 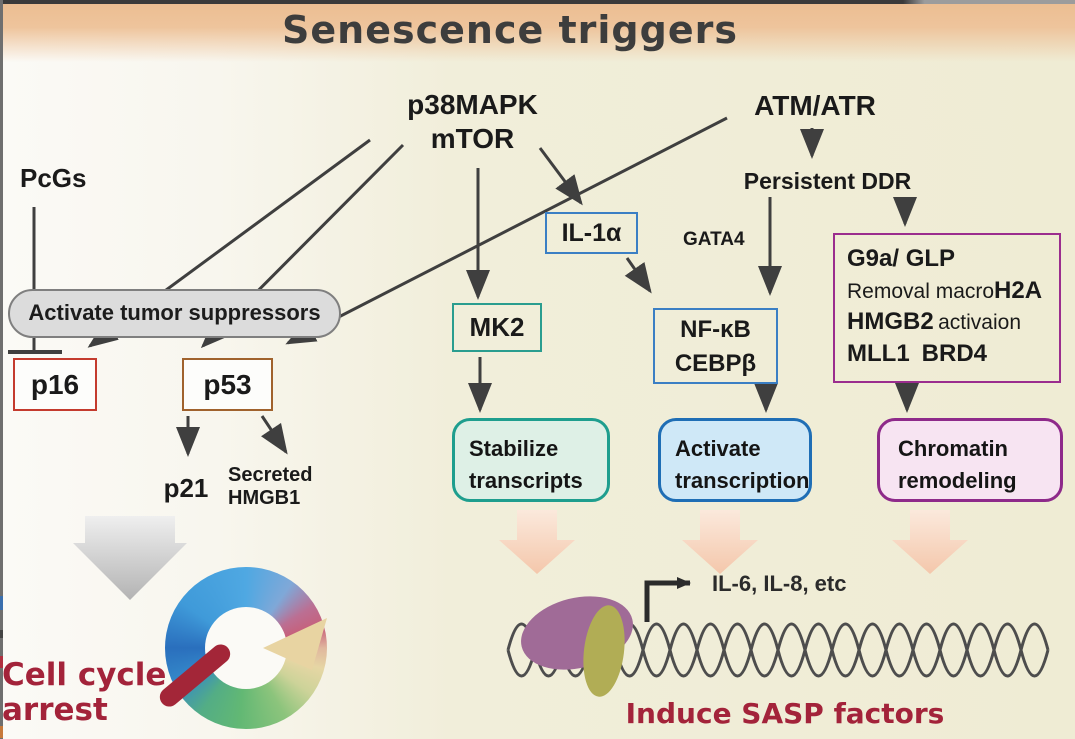 I want to click on gray-outcome-arrow, so click(x=130, y=558).